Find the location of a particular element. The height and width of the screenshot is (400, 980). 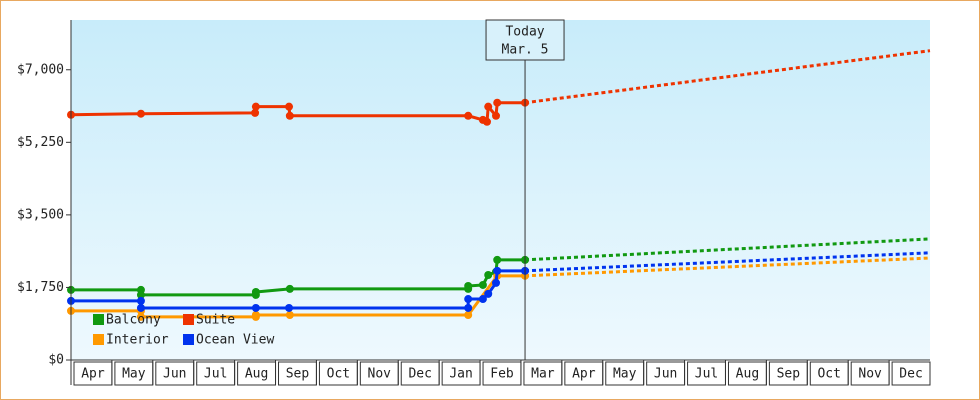

y-tick-label: $7,000 is located at coordinates (40, 69).